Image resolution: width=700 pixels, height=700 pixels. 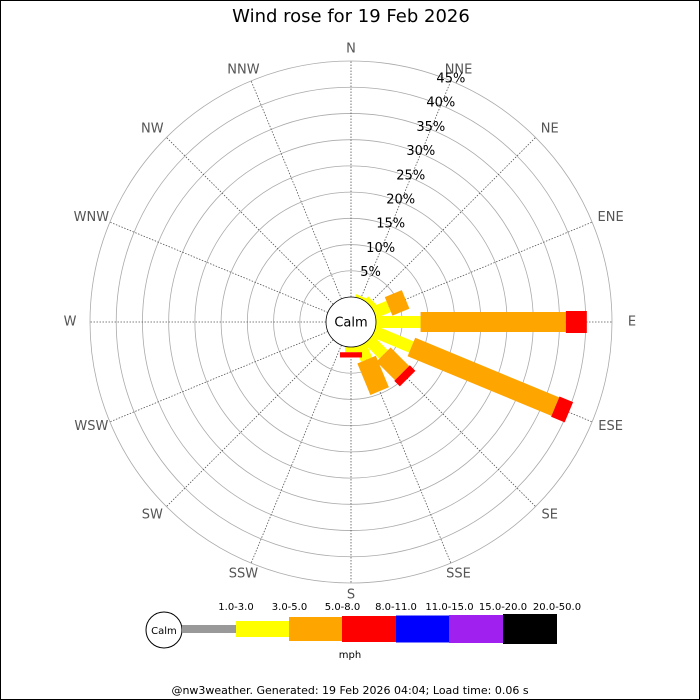 What do you see at coordinates (503, 607) in the screenshot?
I see `legend-label: 15.0-20.0` at bounding box center [503, 607].